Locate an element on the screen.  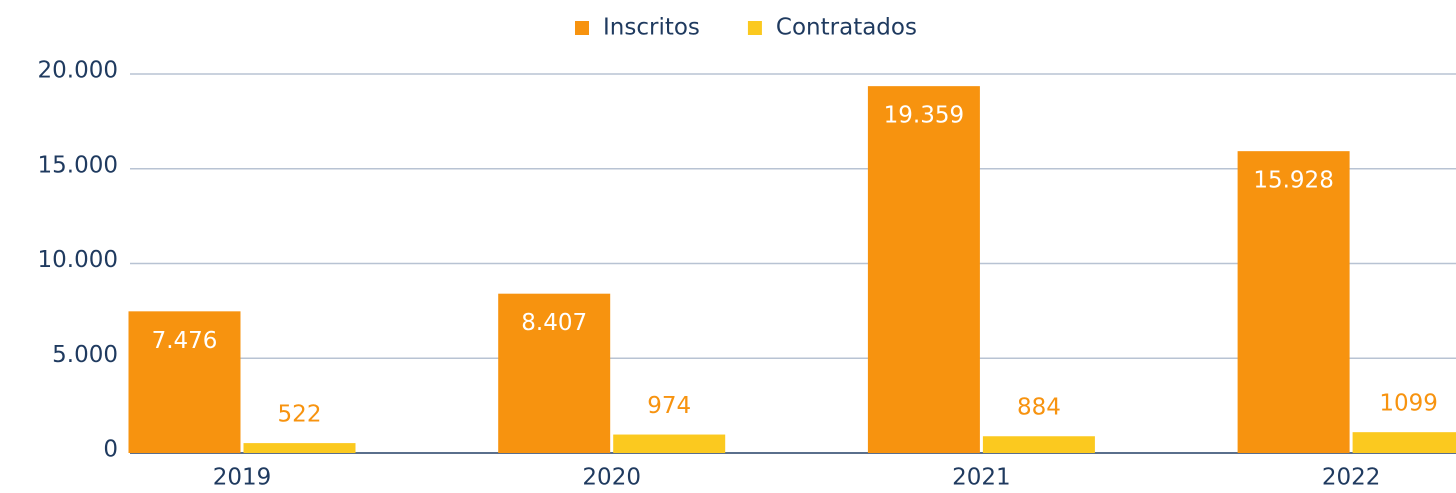
legend-label: Contratados is located at coordinates (846, 28).